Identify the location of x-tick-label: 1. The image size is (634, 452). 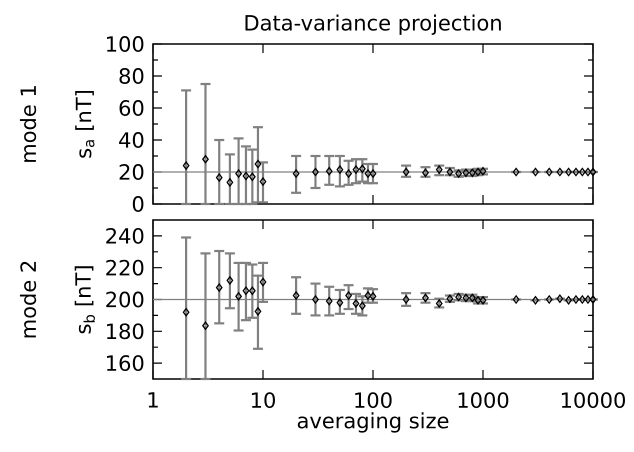
(153, 400).